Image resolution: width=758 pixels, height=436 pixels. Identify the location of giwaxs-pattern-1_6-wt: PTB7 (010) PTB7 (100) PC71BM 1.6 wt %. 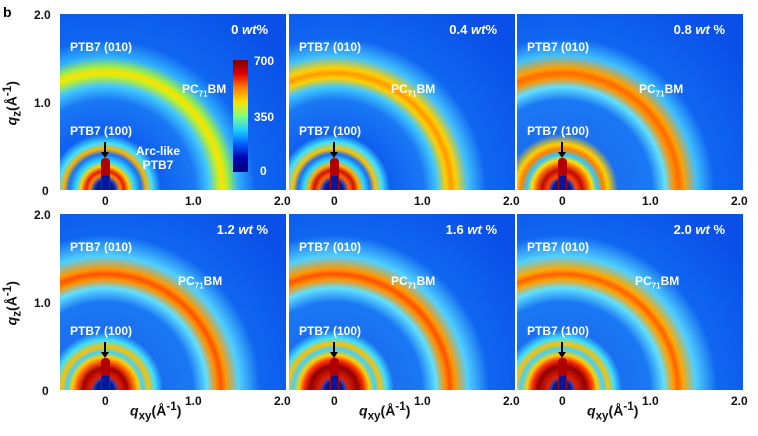
(402, 302).